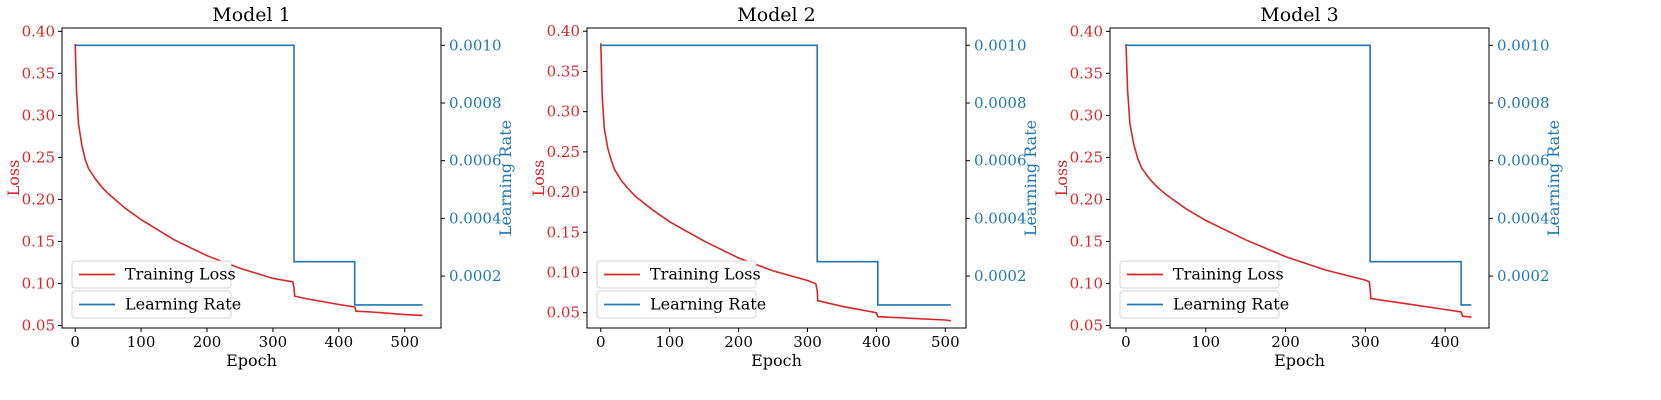 The height and width of the screenshot is (400, 1661). Describe the element at coordinates (251, 15) in the screenshot. I see `chart-title: Model 1` at that location.